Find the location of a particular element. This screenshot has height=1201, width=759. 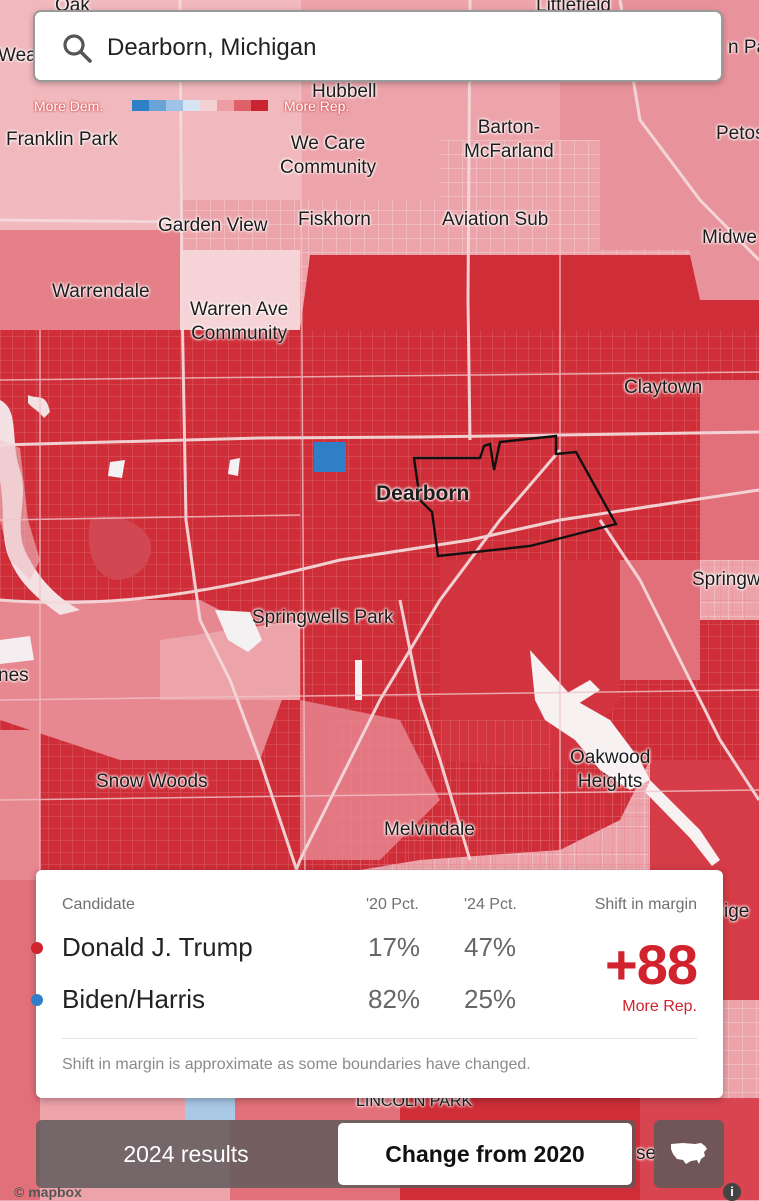

place-label: We Care Community is located at coordinates (328, 156).